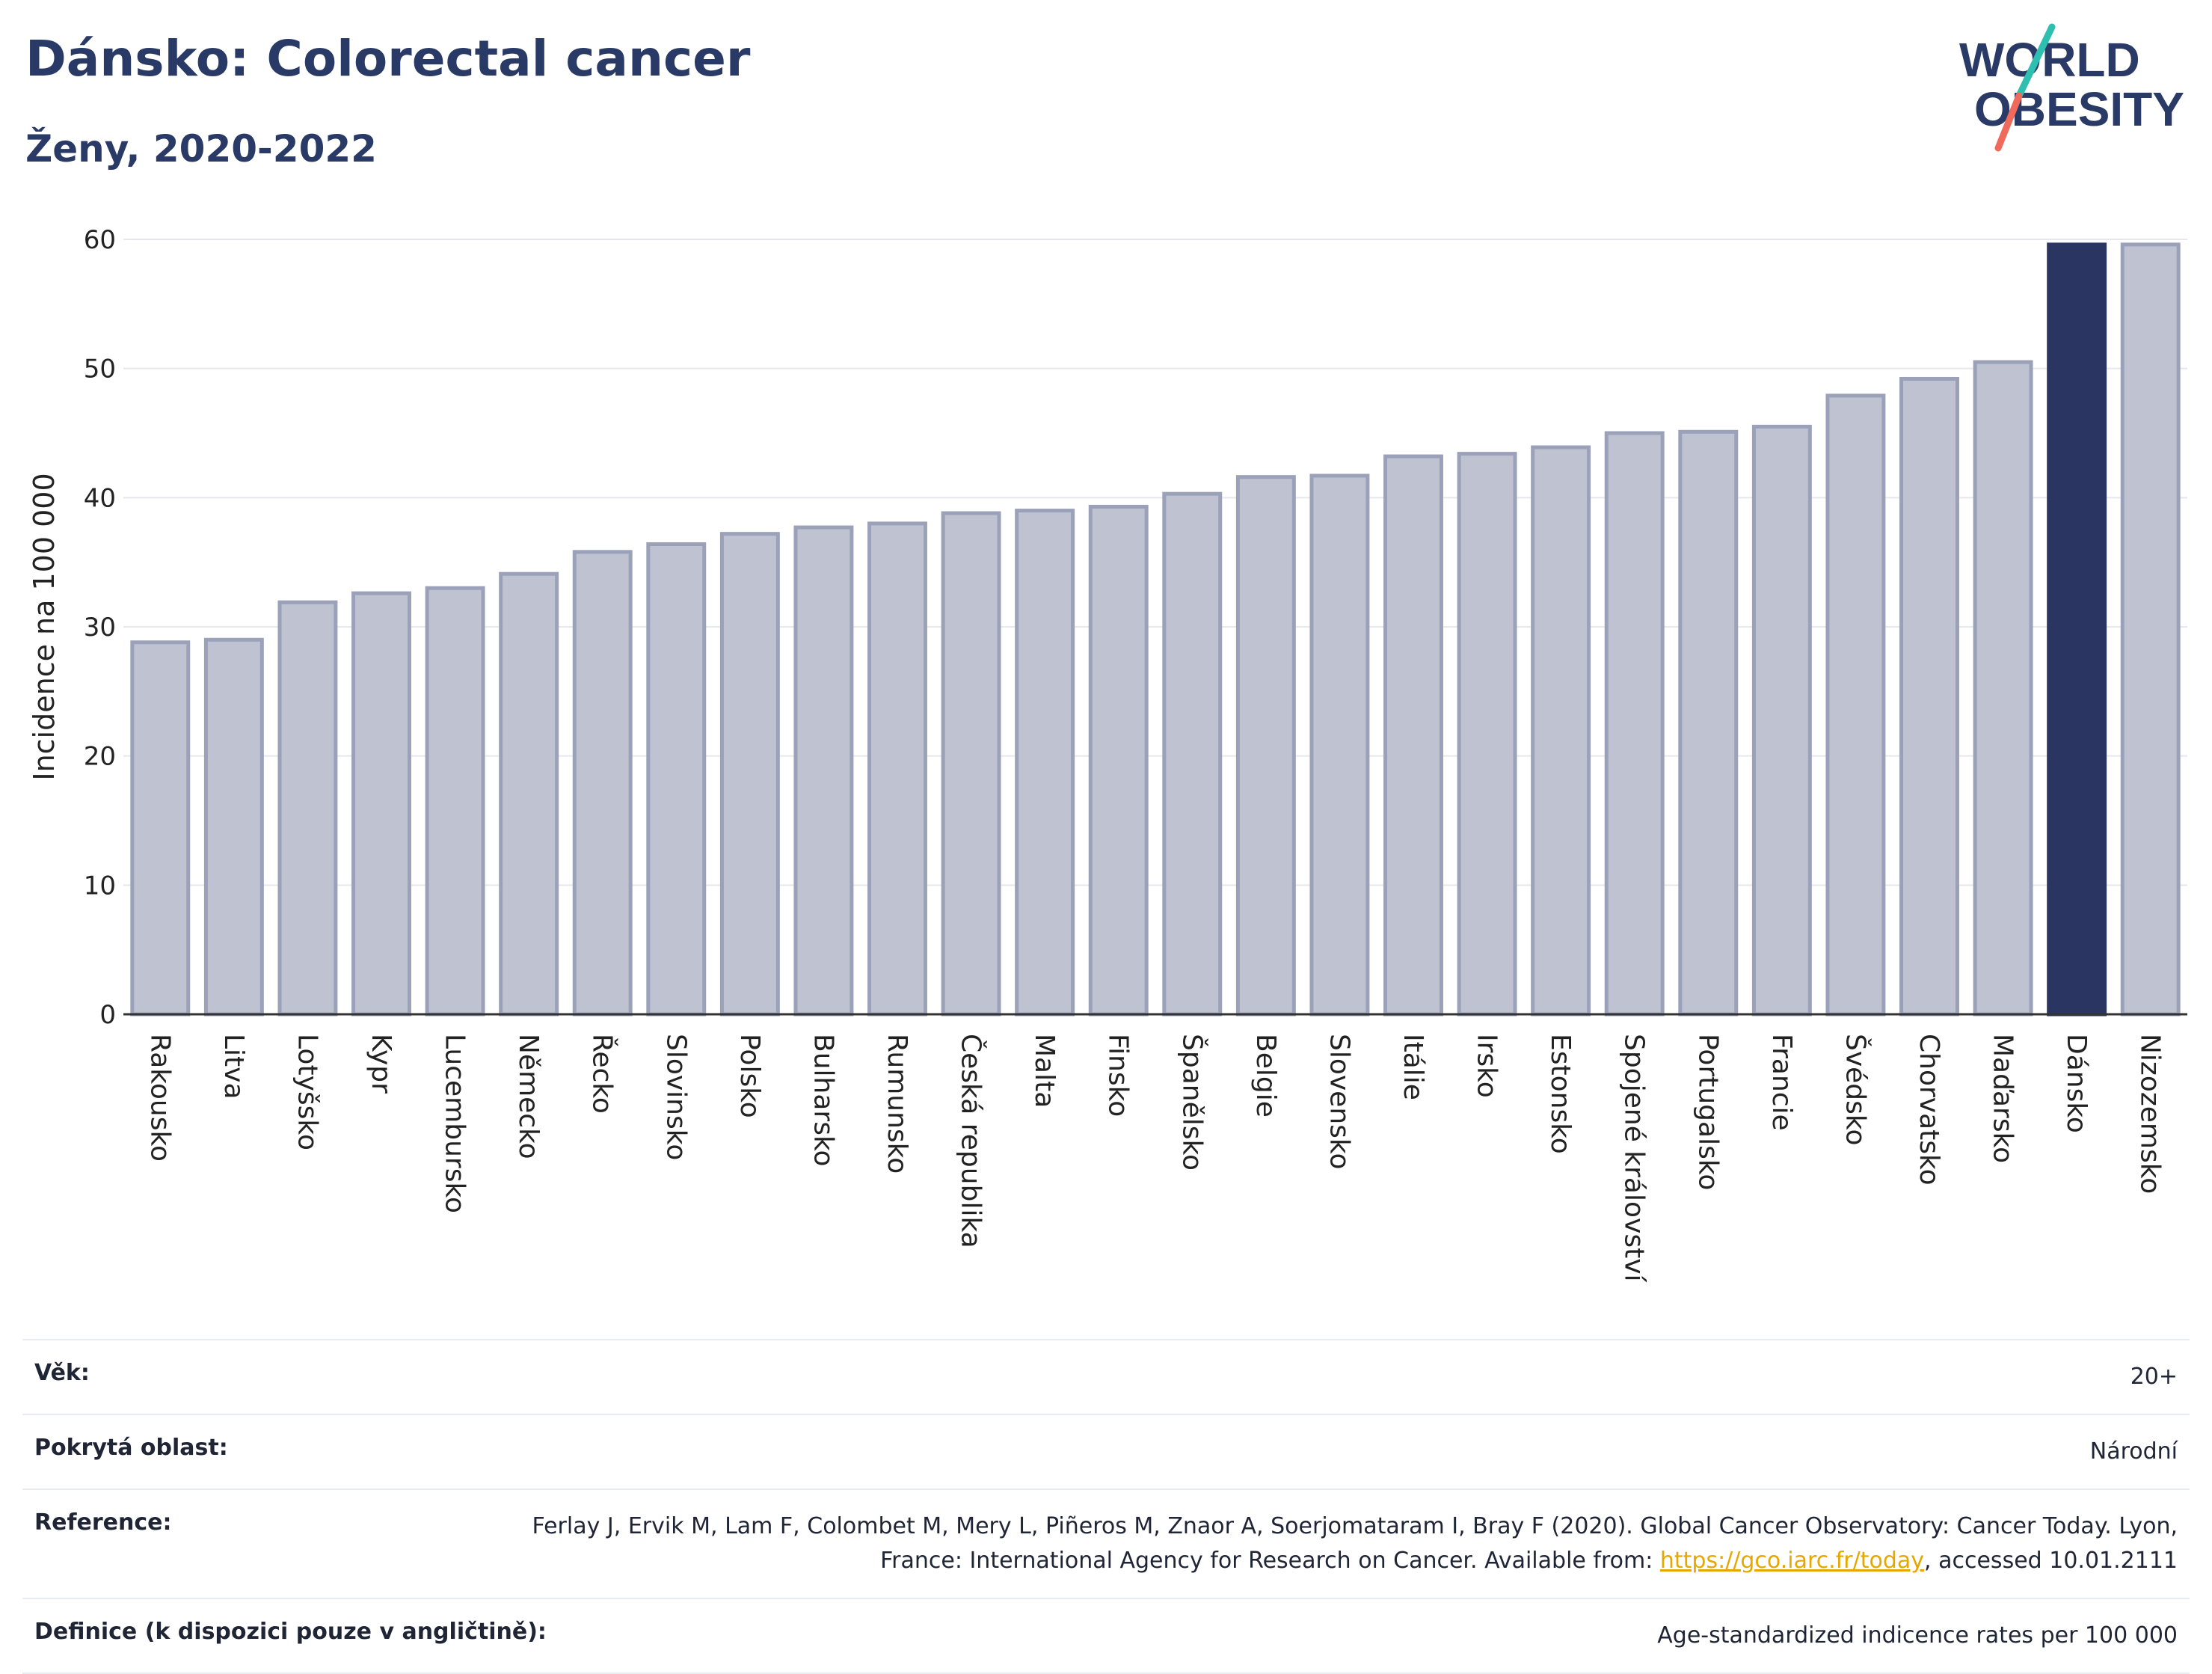 The height and width of the screenshot is (1674, 2212). Describe the element at coordinates (2076, 1084) in the screenshot. I see `x-tick-label: Dánsko` at that location.